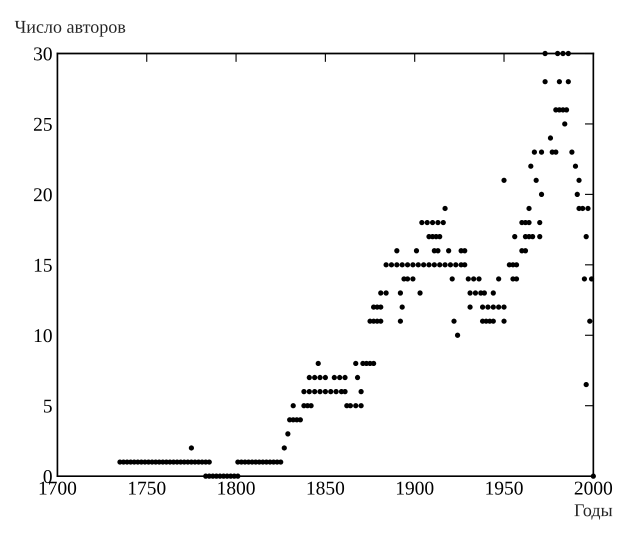 The image size is (638, 535). I want to click on x-tick-label: 1850, so click(326, 488).